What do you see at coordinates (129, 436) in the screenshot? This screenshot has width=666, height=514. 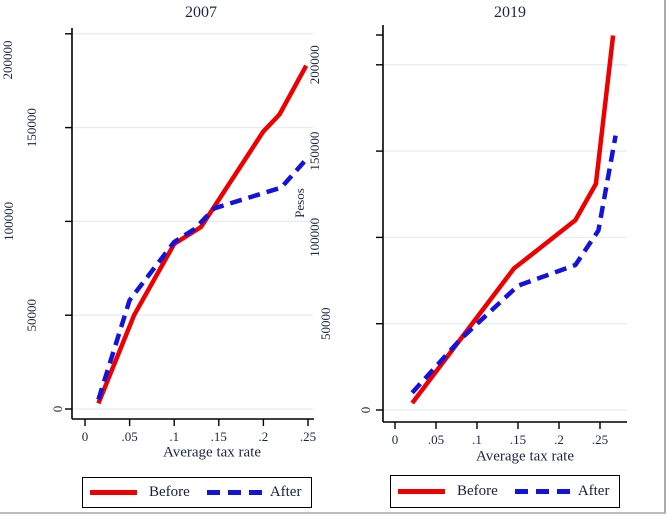 I see `panel0-xtick-label-.05: .05` at bounding box center [129, 436].